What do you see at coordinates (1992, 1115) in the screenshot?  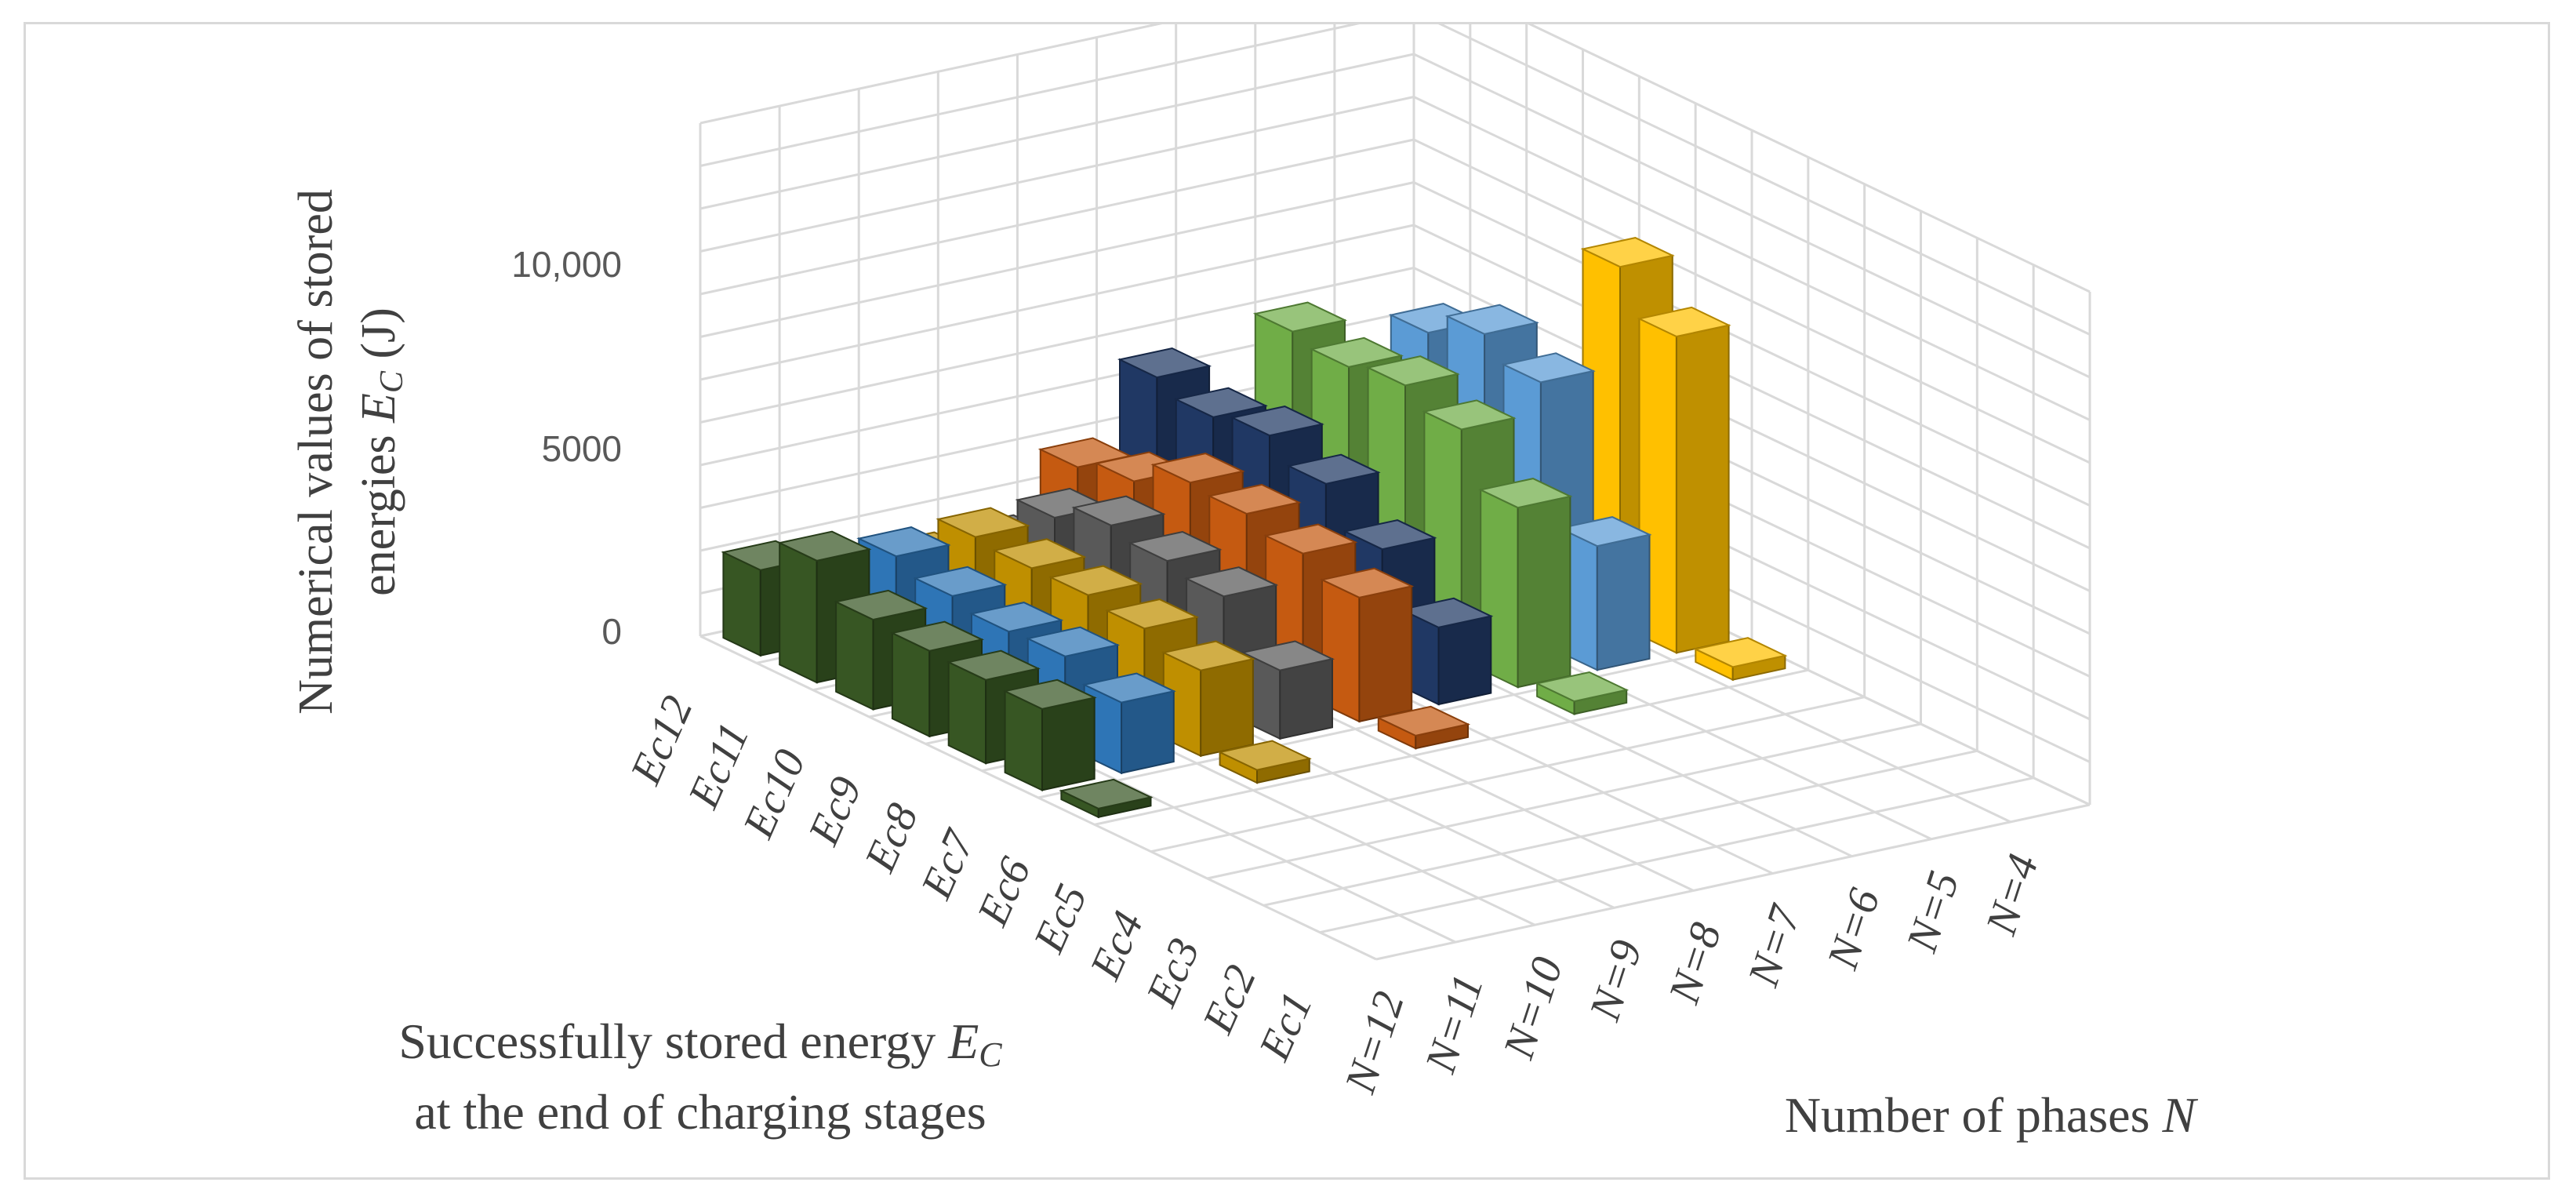 I see `phase-axis-title: Number of phases N` at bounding box center [1992, 1115].